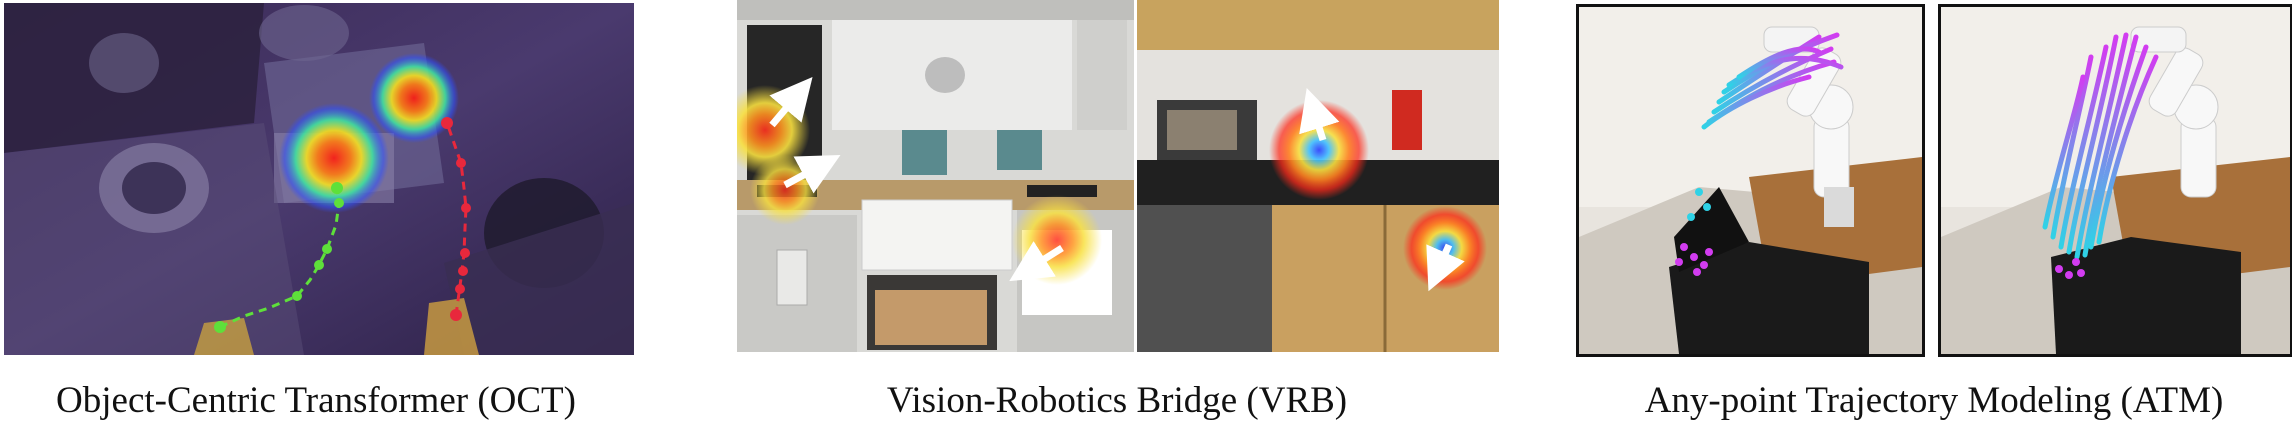 The image size is (2292, 434). I want to click on caption-atm: Any-point Trajectory Modeling (ATM), so click(1934, 400).